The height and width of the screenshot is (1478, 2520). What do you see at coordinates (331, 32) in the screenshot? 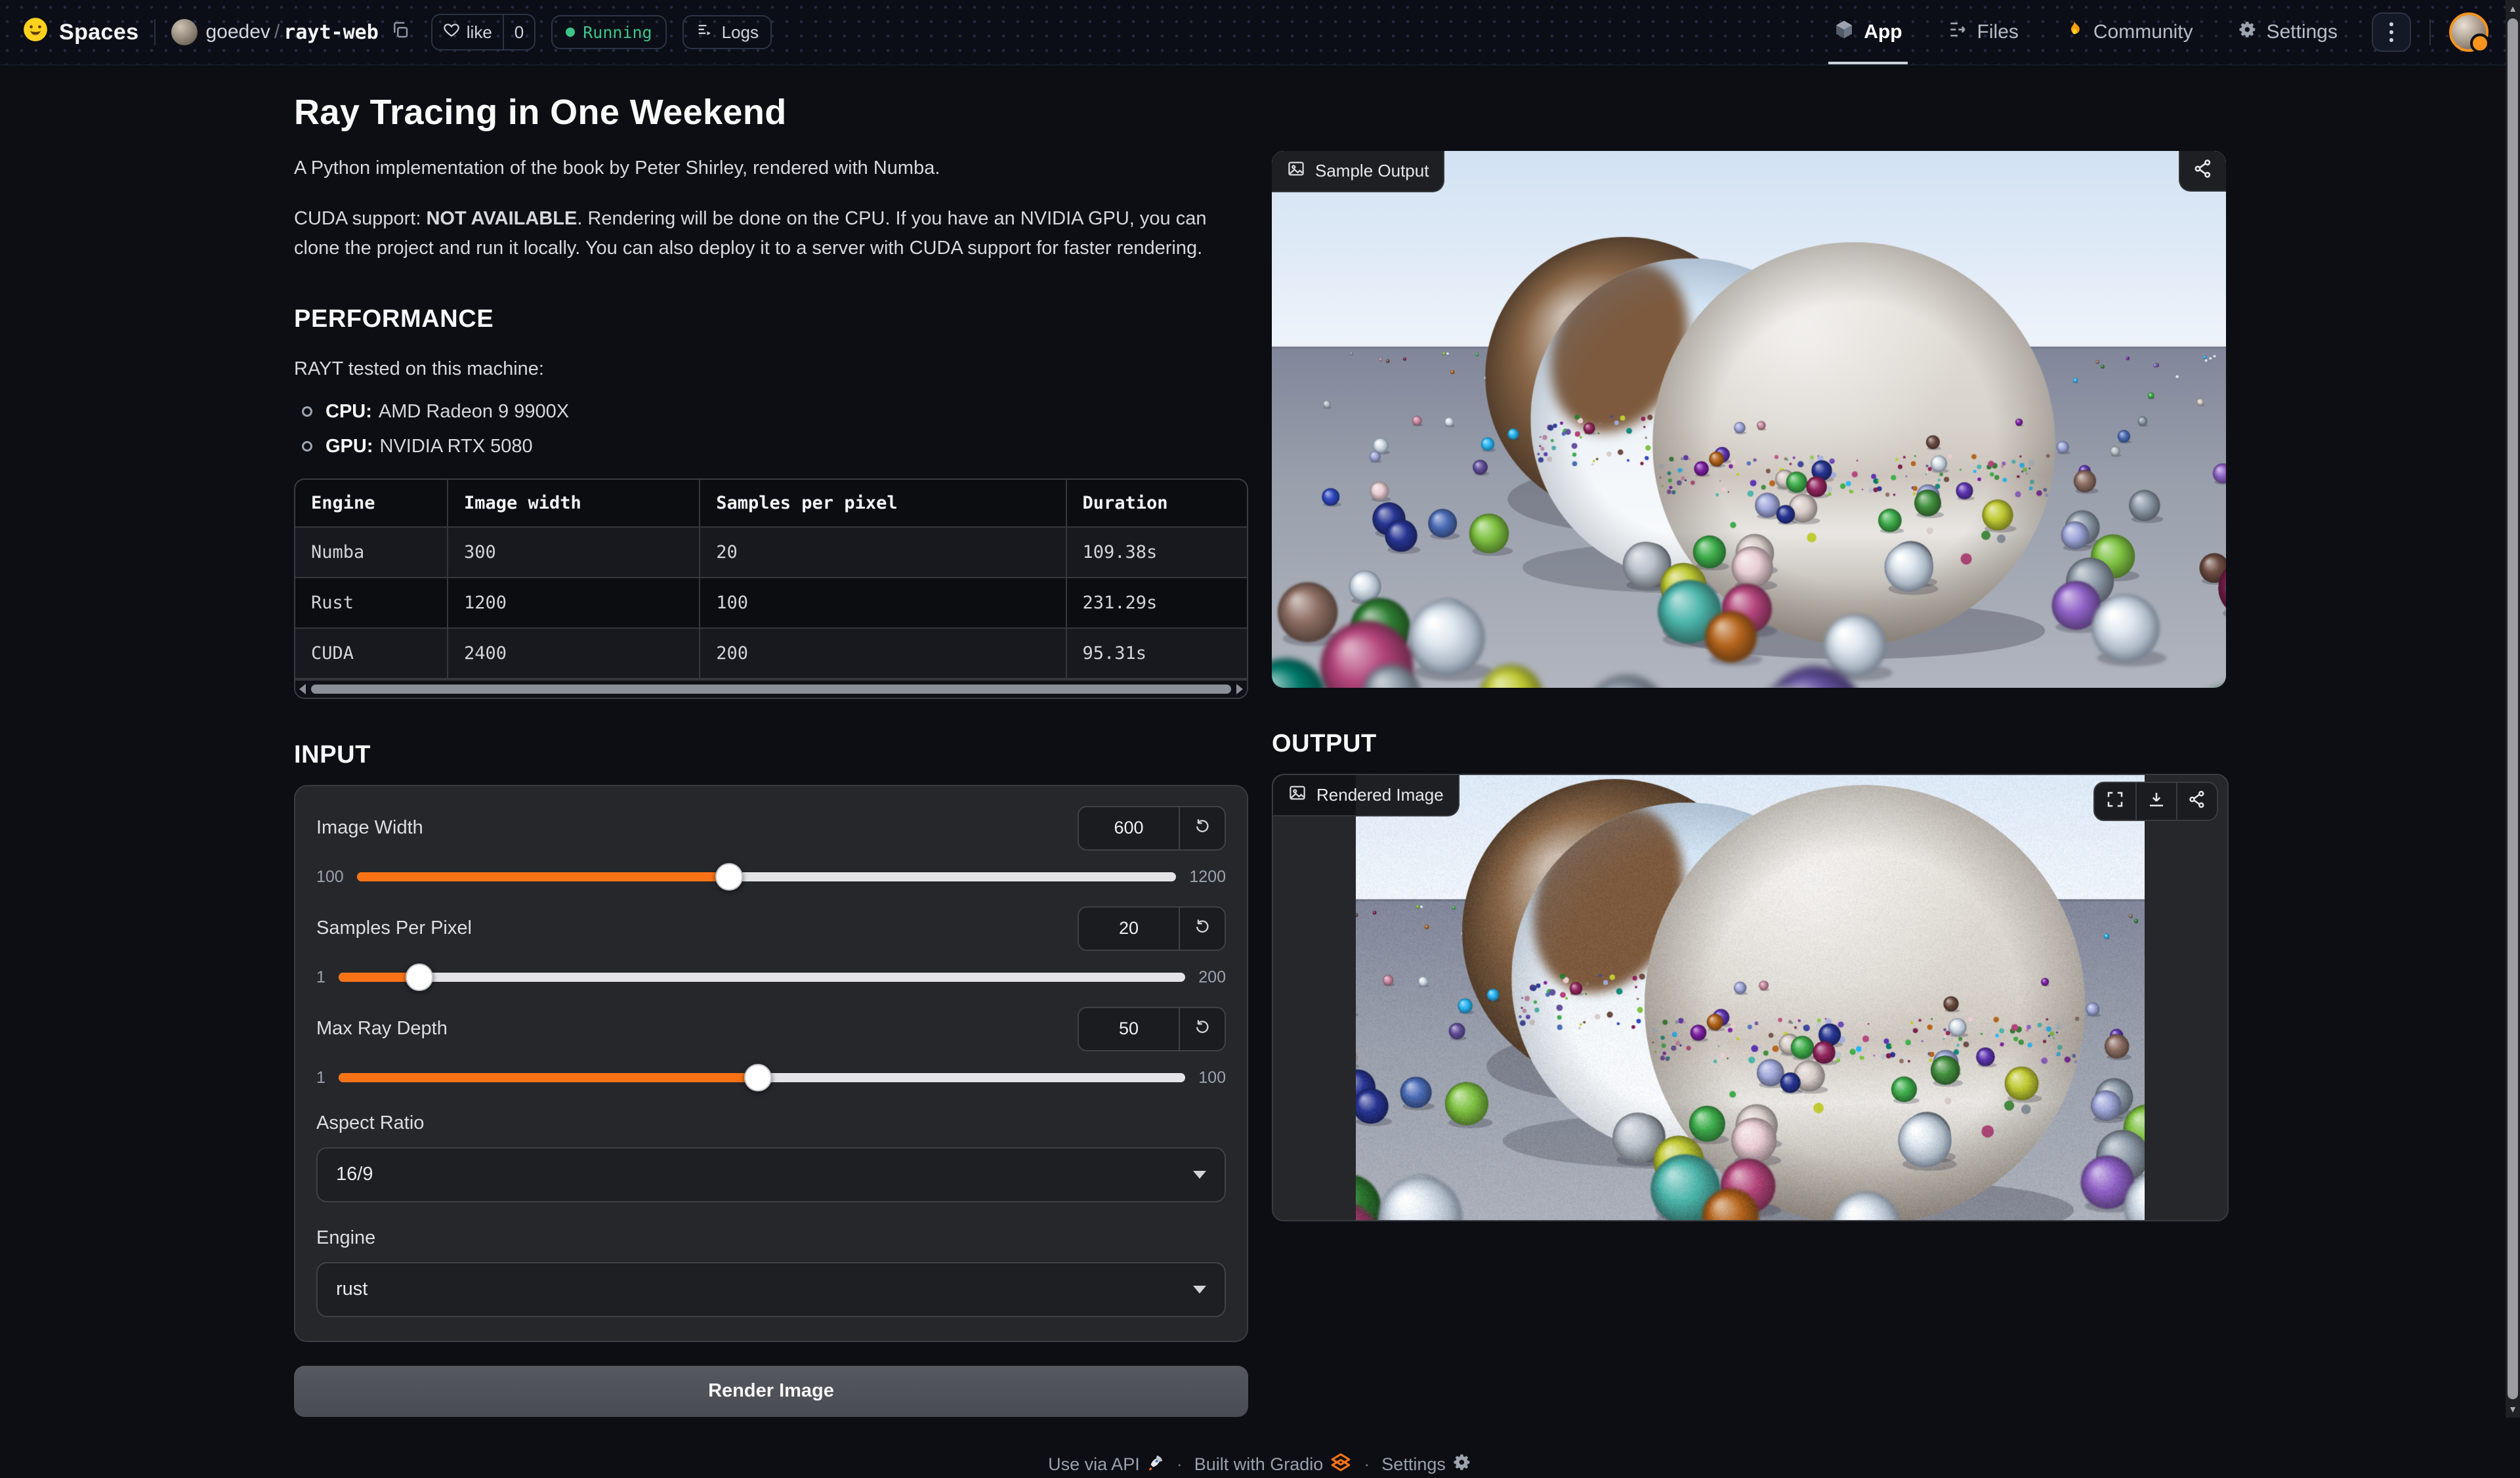
I see `space-name-link: rayt-web` at bounding box center [331, 32].